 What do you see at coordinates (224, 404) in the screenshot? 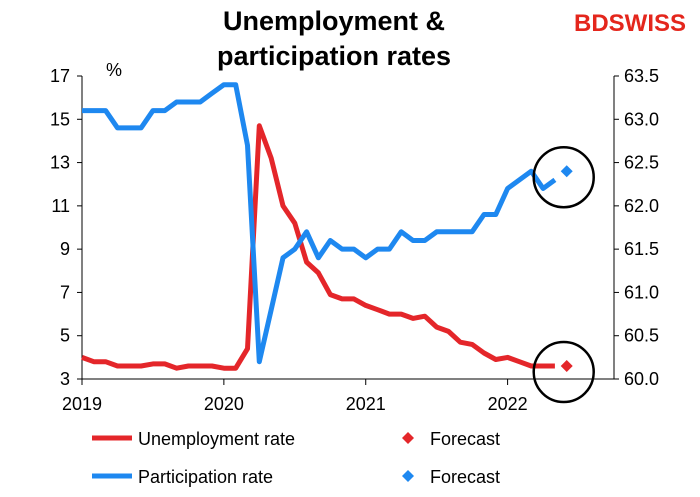
I see `x-tick-label: 2020` at bounding box center [224, 404].